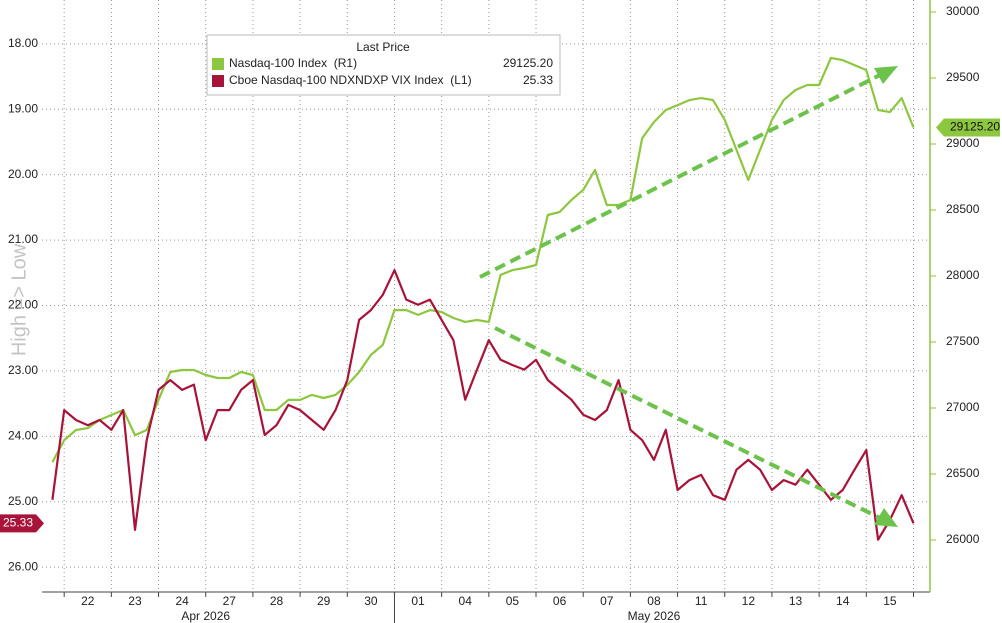 This screenshot has width=1002, height=623. Describe the element at coordinates (538, 80) in the screenshot. I see `legend-value: 25.33` at that location.